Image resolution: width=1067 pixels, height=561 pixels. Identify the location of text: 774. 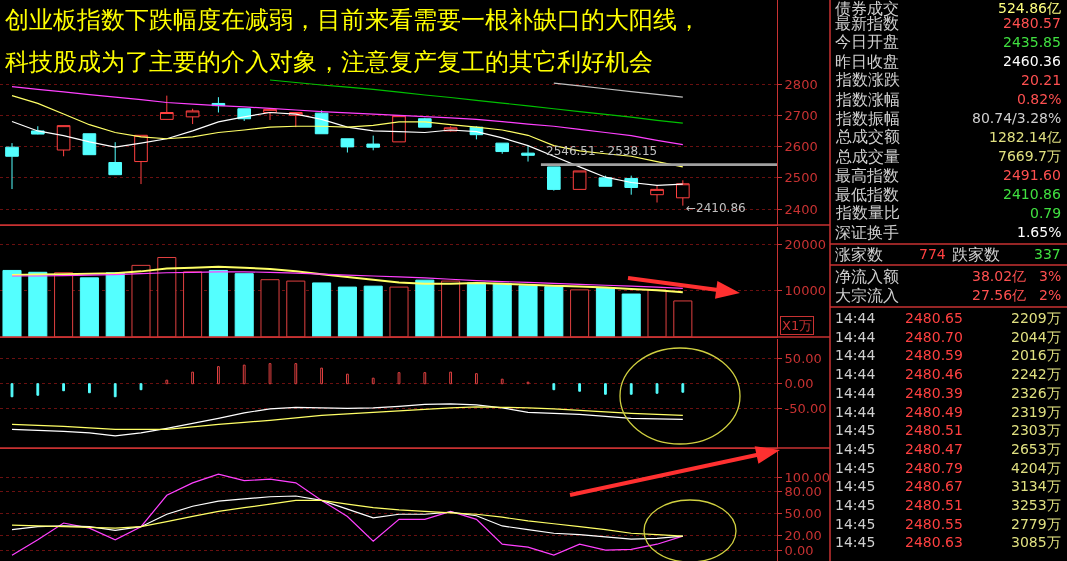
(932, 254).